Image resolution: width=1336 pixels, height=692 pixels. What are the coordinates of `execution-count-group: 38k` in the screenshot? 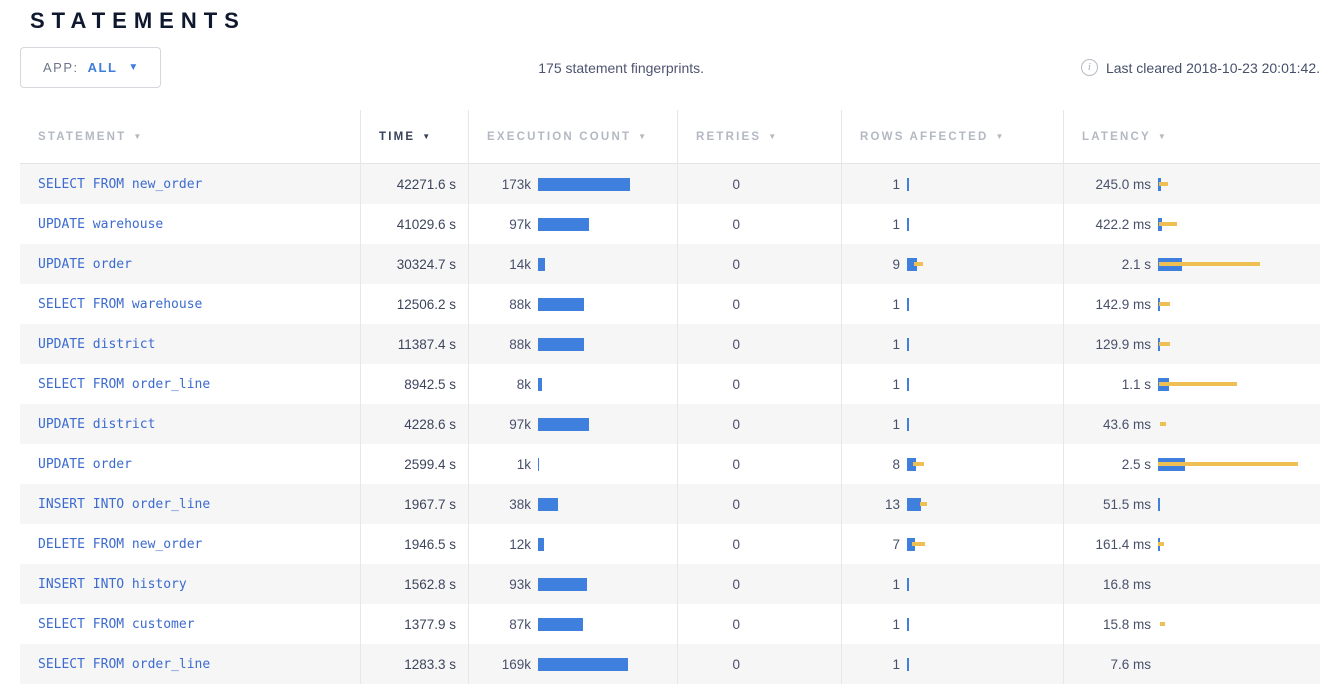 It's located at (573, 504).